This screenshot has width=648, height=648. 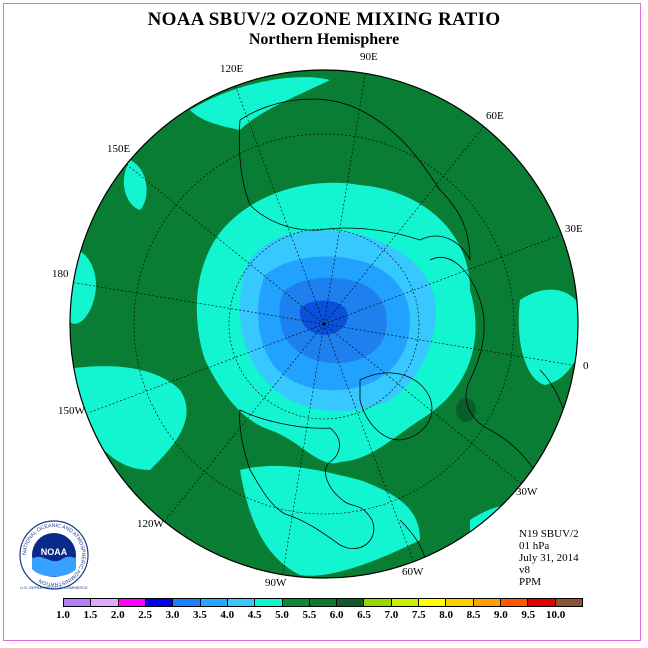 What do you see at coordinates (586, 366) in the screenshot?
I see `lon-label-0: 0` at bounding box center [586, 366].